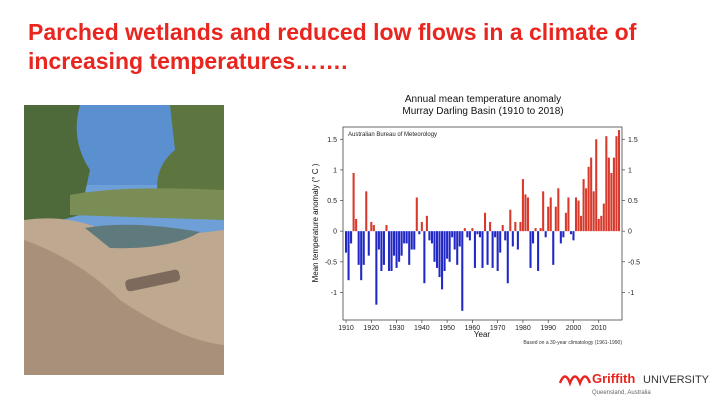 The height and width of the screenshot is (405, 720). I want to click on x-tick-label: 1980, so click(523, 328).